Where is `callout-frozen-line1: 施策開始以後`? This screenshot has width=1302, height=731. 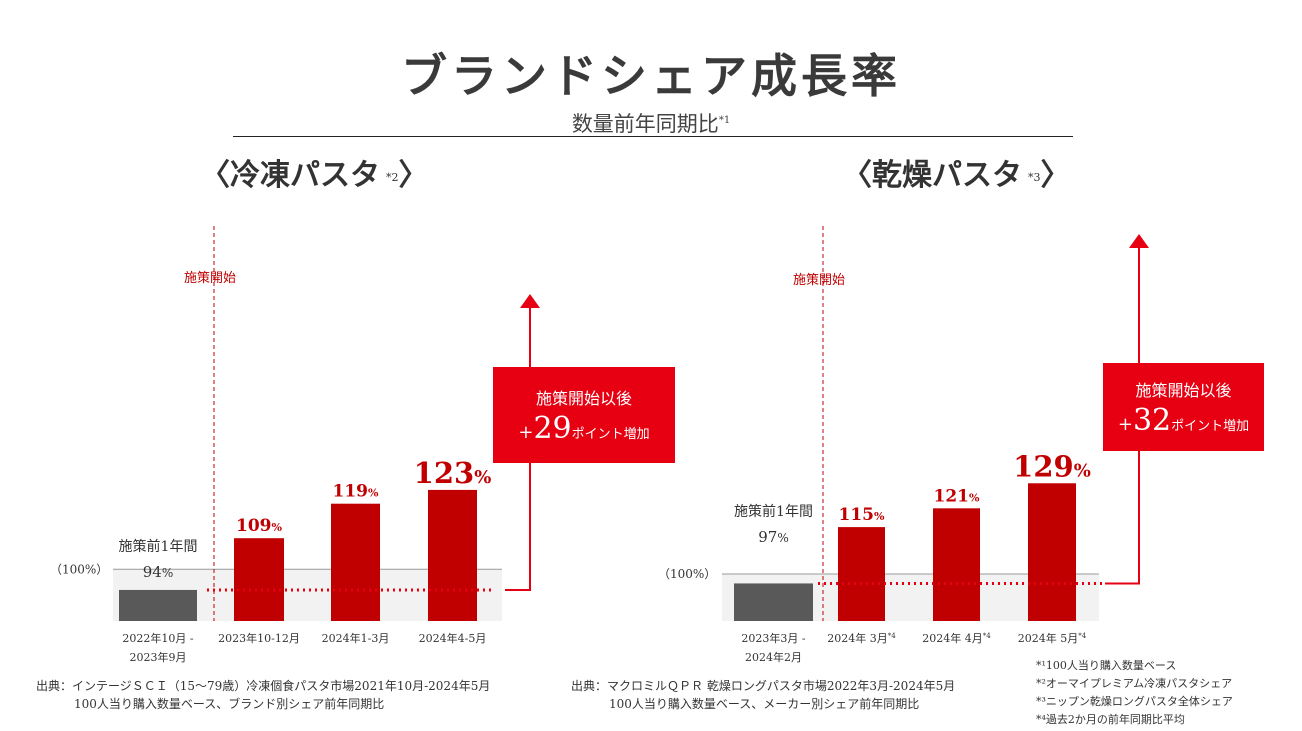 callout-frozen-line1: 施策開始以後 is located at coordinates (583, 398).